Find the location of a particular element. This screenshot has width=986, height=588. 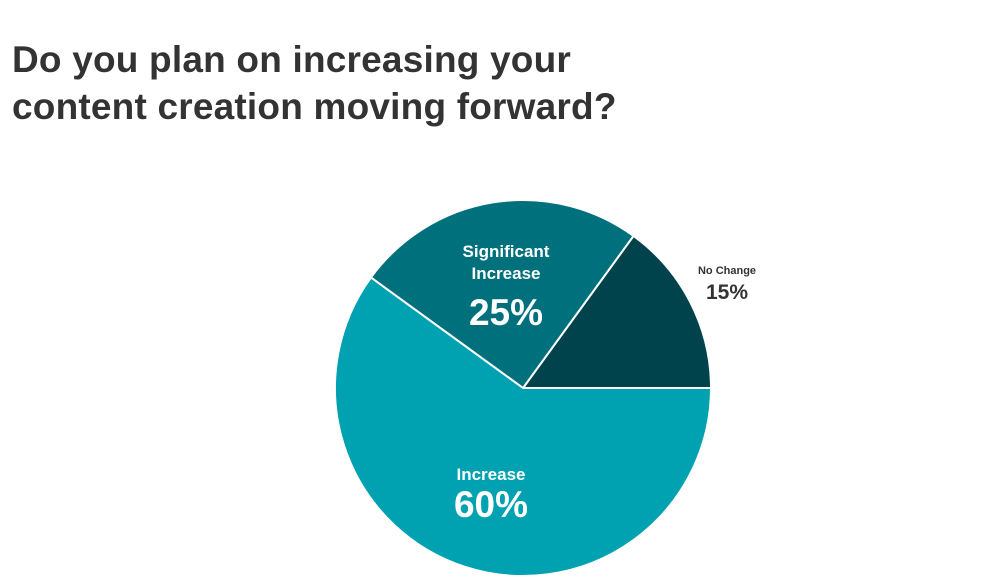

pie-slice-name: No Change is located at coordinates (727, 271).